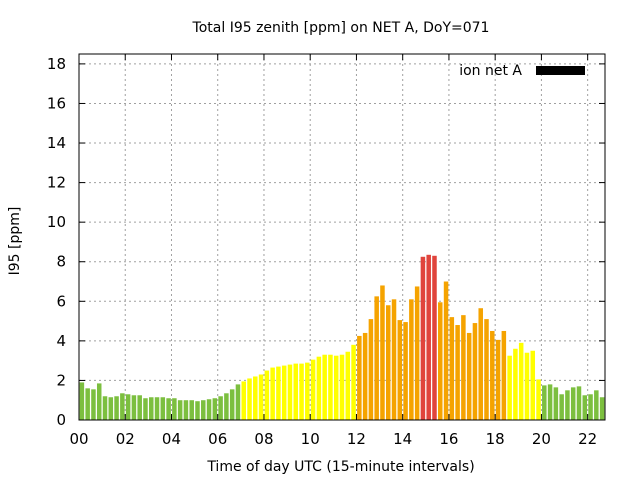 This screenshot has height=480, width=640. I want to click on chart-title: Total I95 zenith [ppm] on NET A, DoY=071, so click(341, 28).